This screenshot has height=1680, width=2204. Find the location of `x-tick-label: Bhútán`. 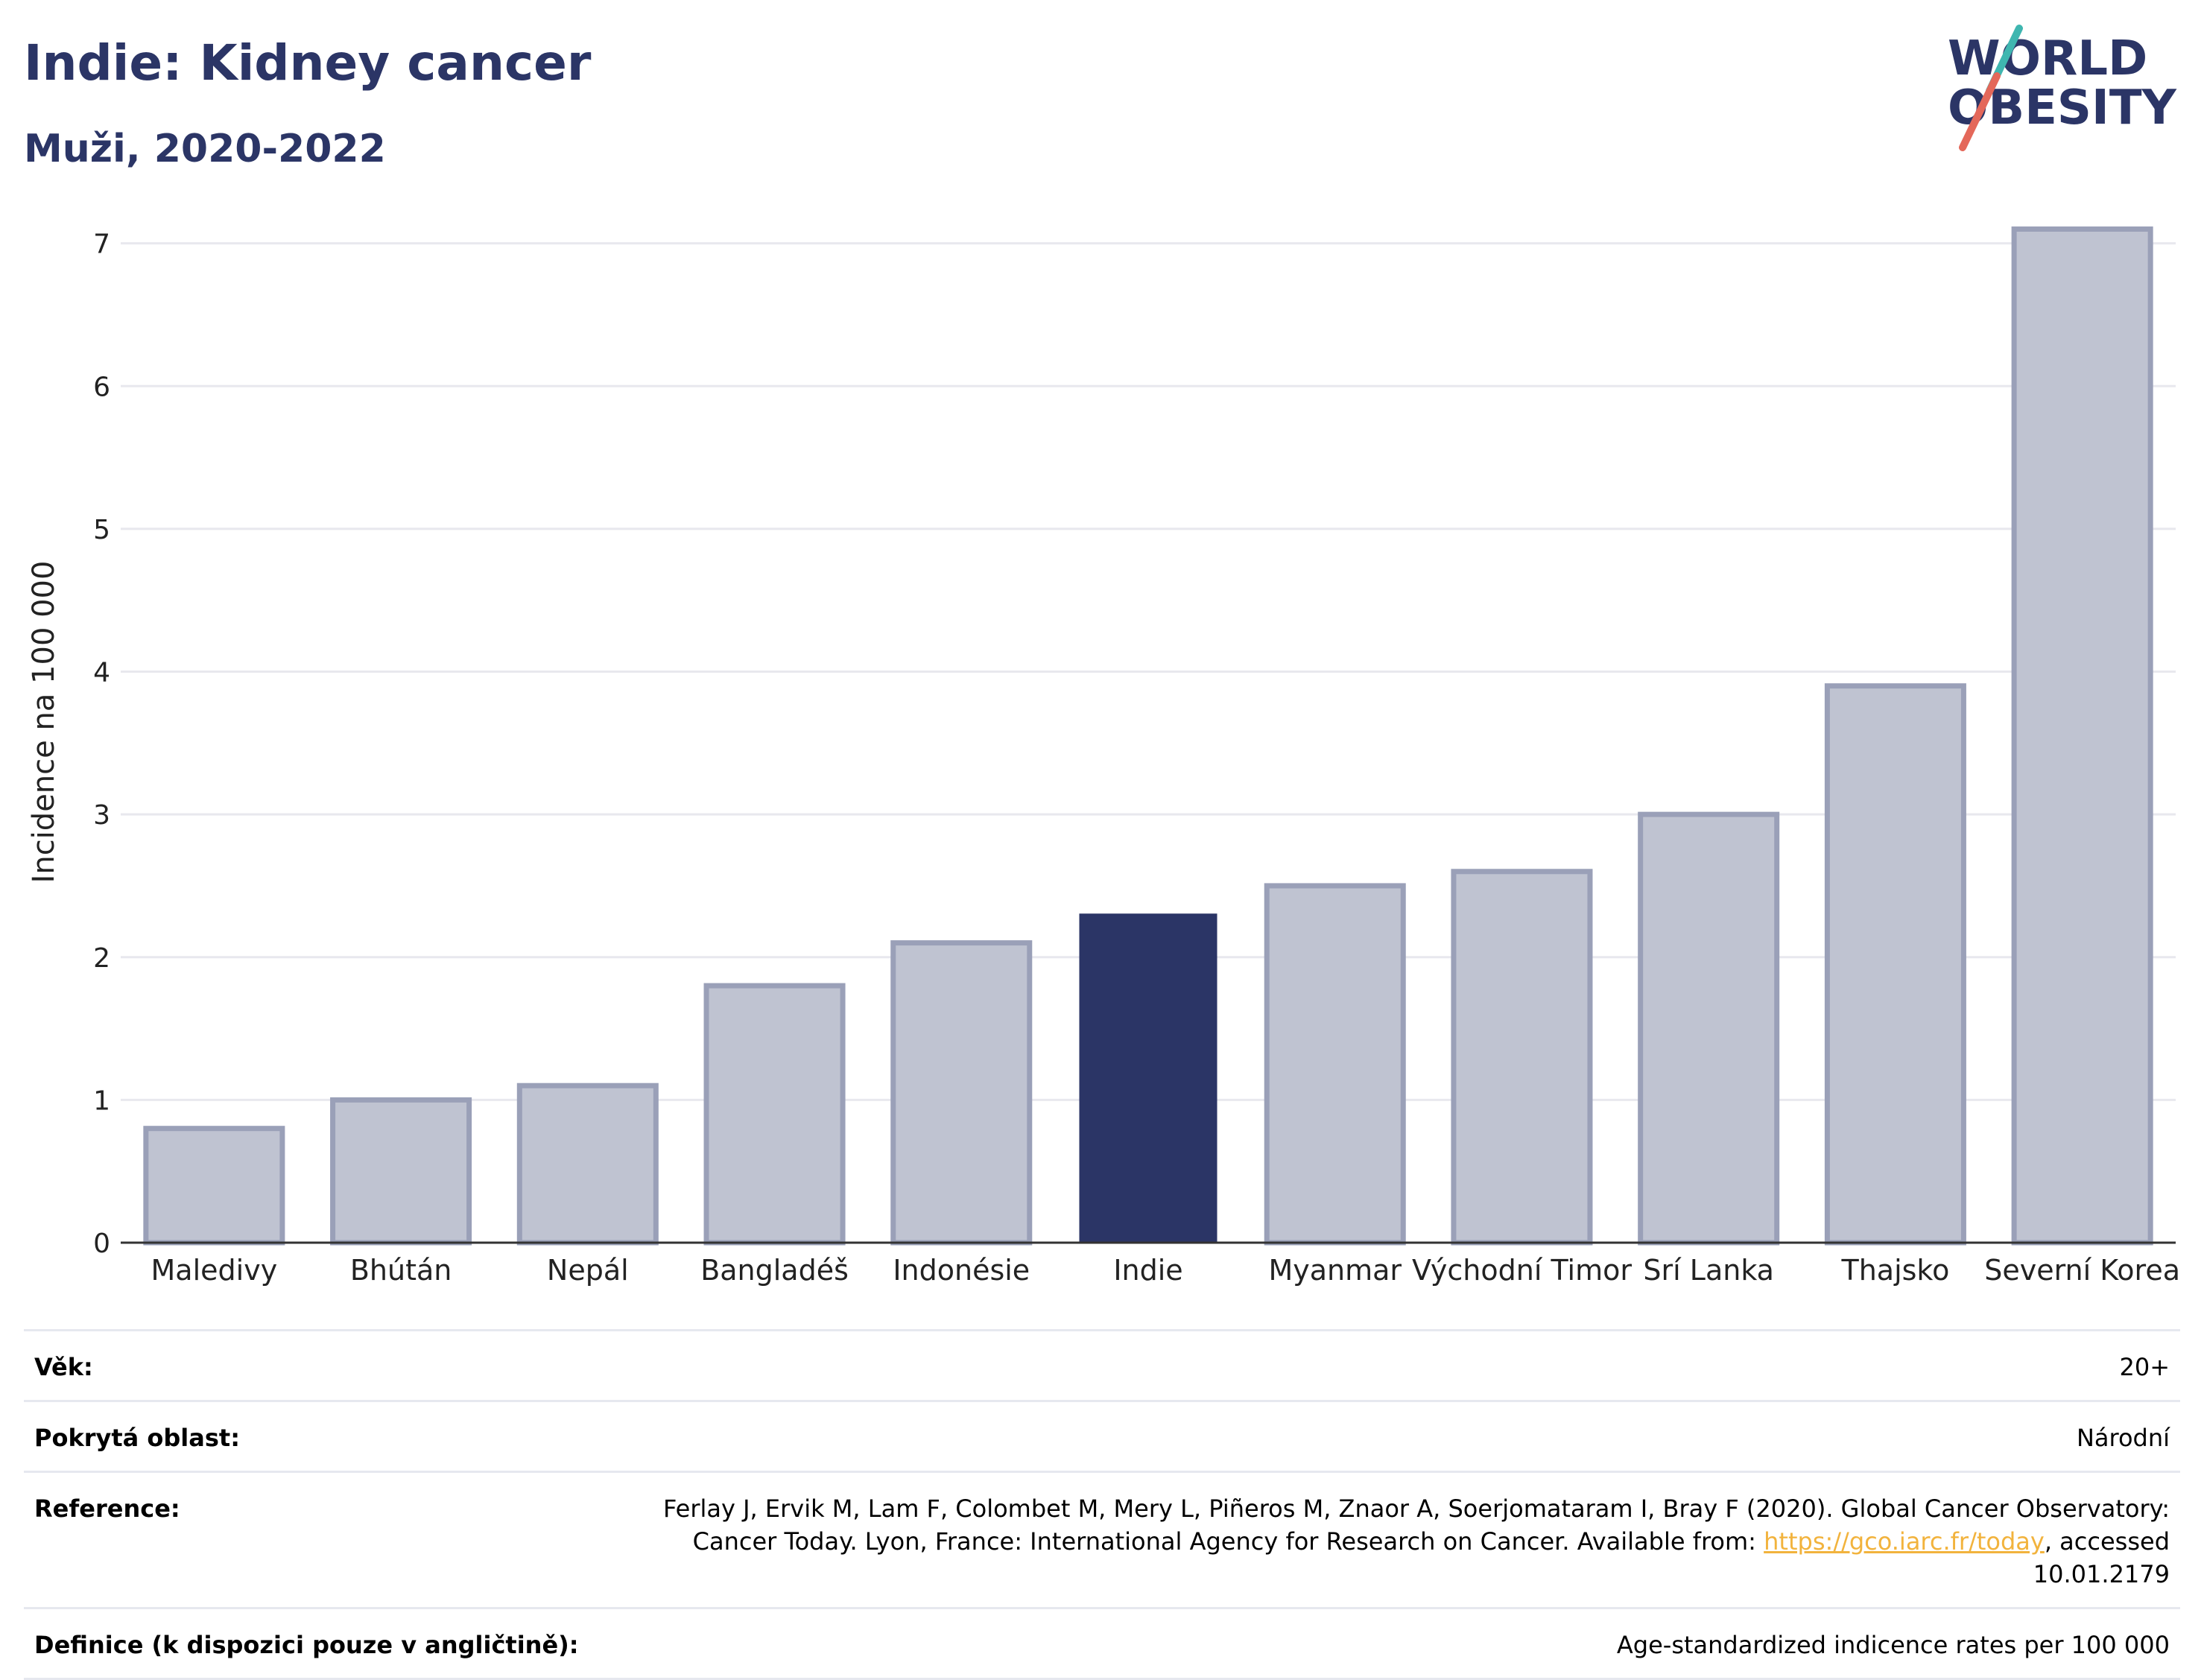

x-tick-label: Bhútán is located at coordinates (401, 1270).